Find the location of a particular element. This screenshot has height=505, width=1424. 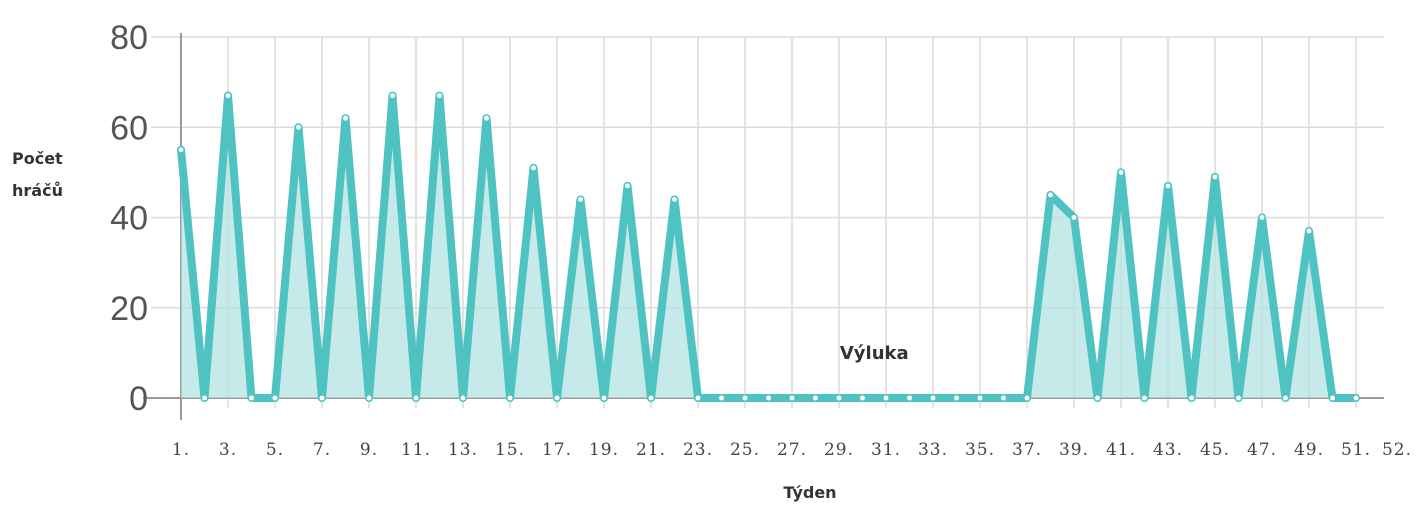

x-tick-label: 51. is located at coordinates (1356, 450).